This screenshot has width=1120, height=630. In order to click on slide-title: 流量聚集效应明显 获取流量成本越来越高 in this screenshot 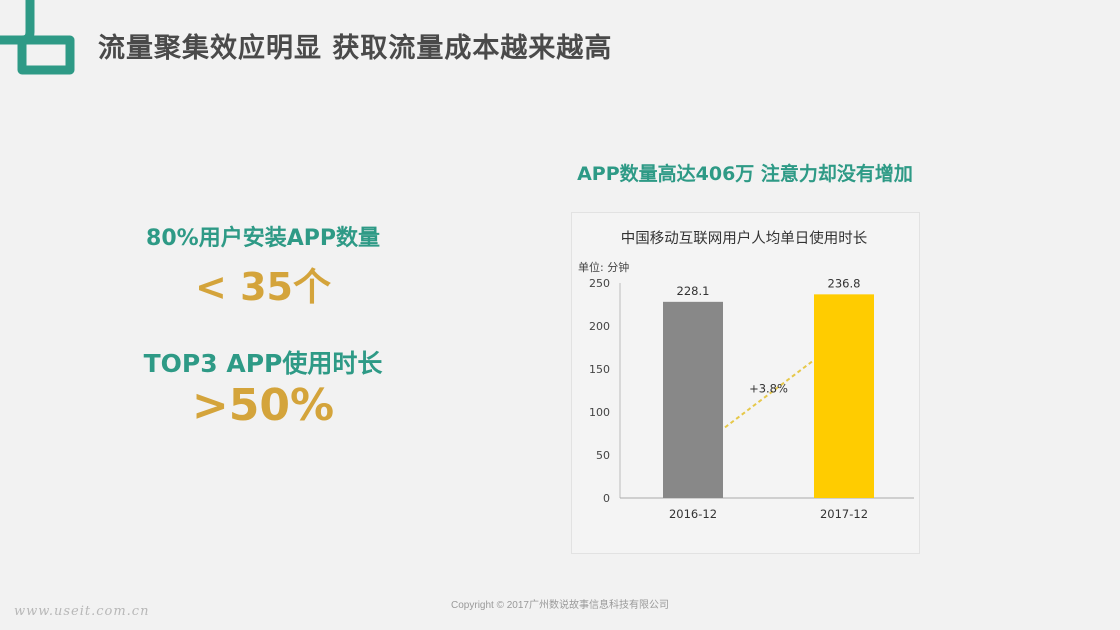, I will do `click(355, 48)`.